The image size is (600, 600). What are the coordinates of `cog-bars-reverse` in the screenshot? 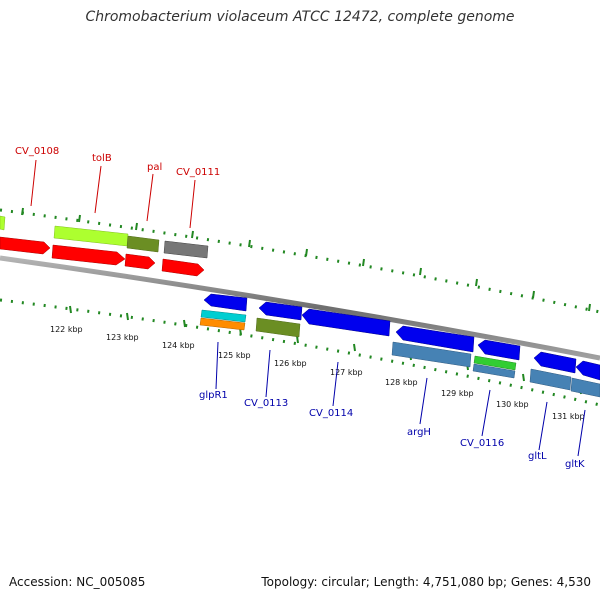 It's located at (399, 353).